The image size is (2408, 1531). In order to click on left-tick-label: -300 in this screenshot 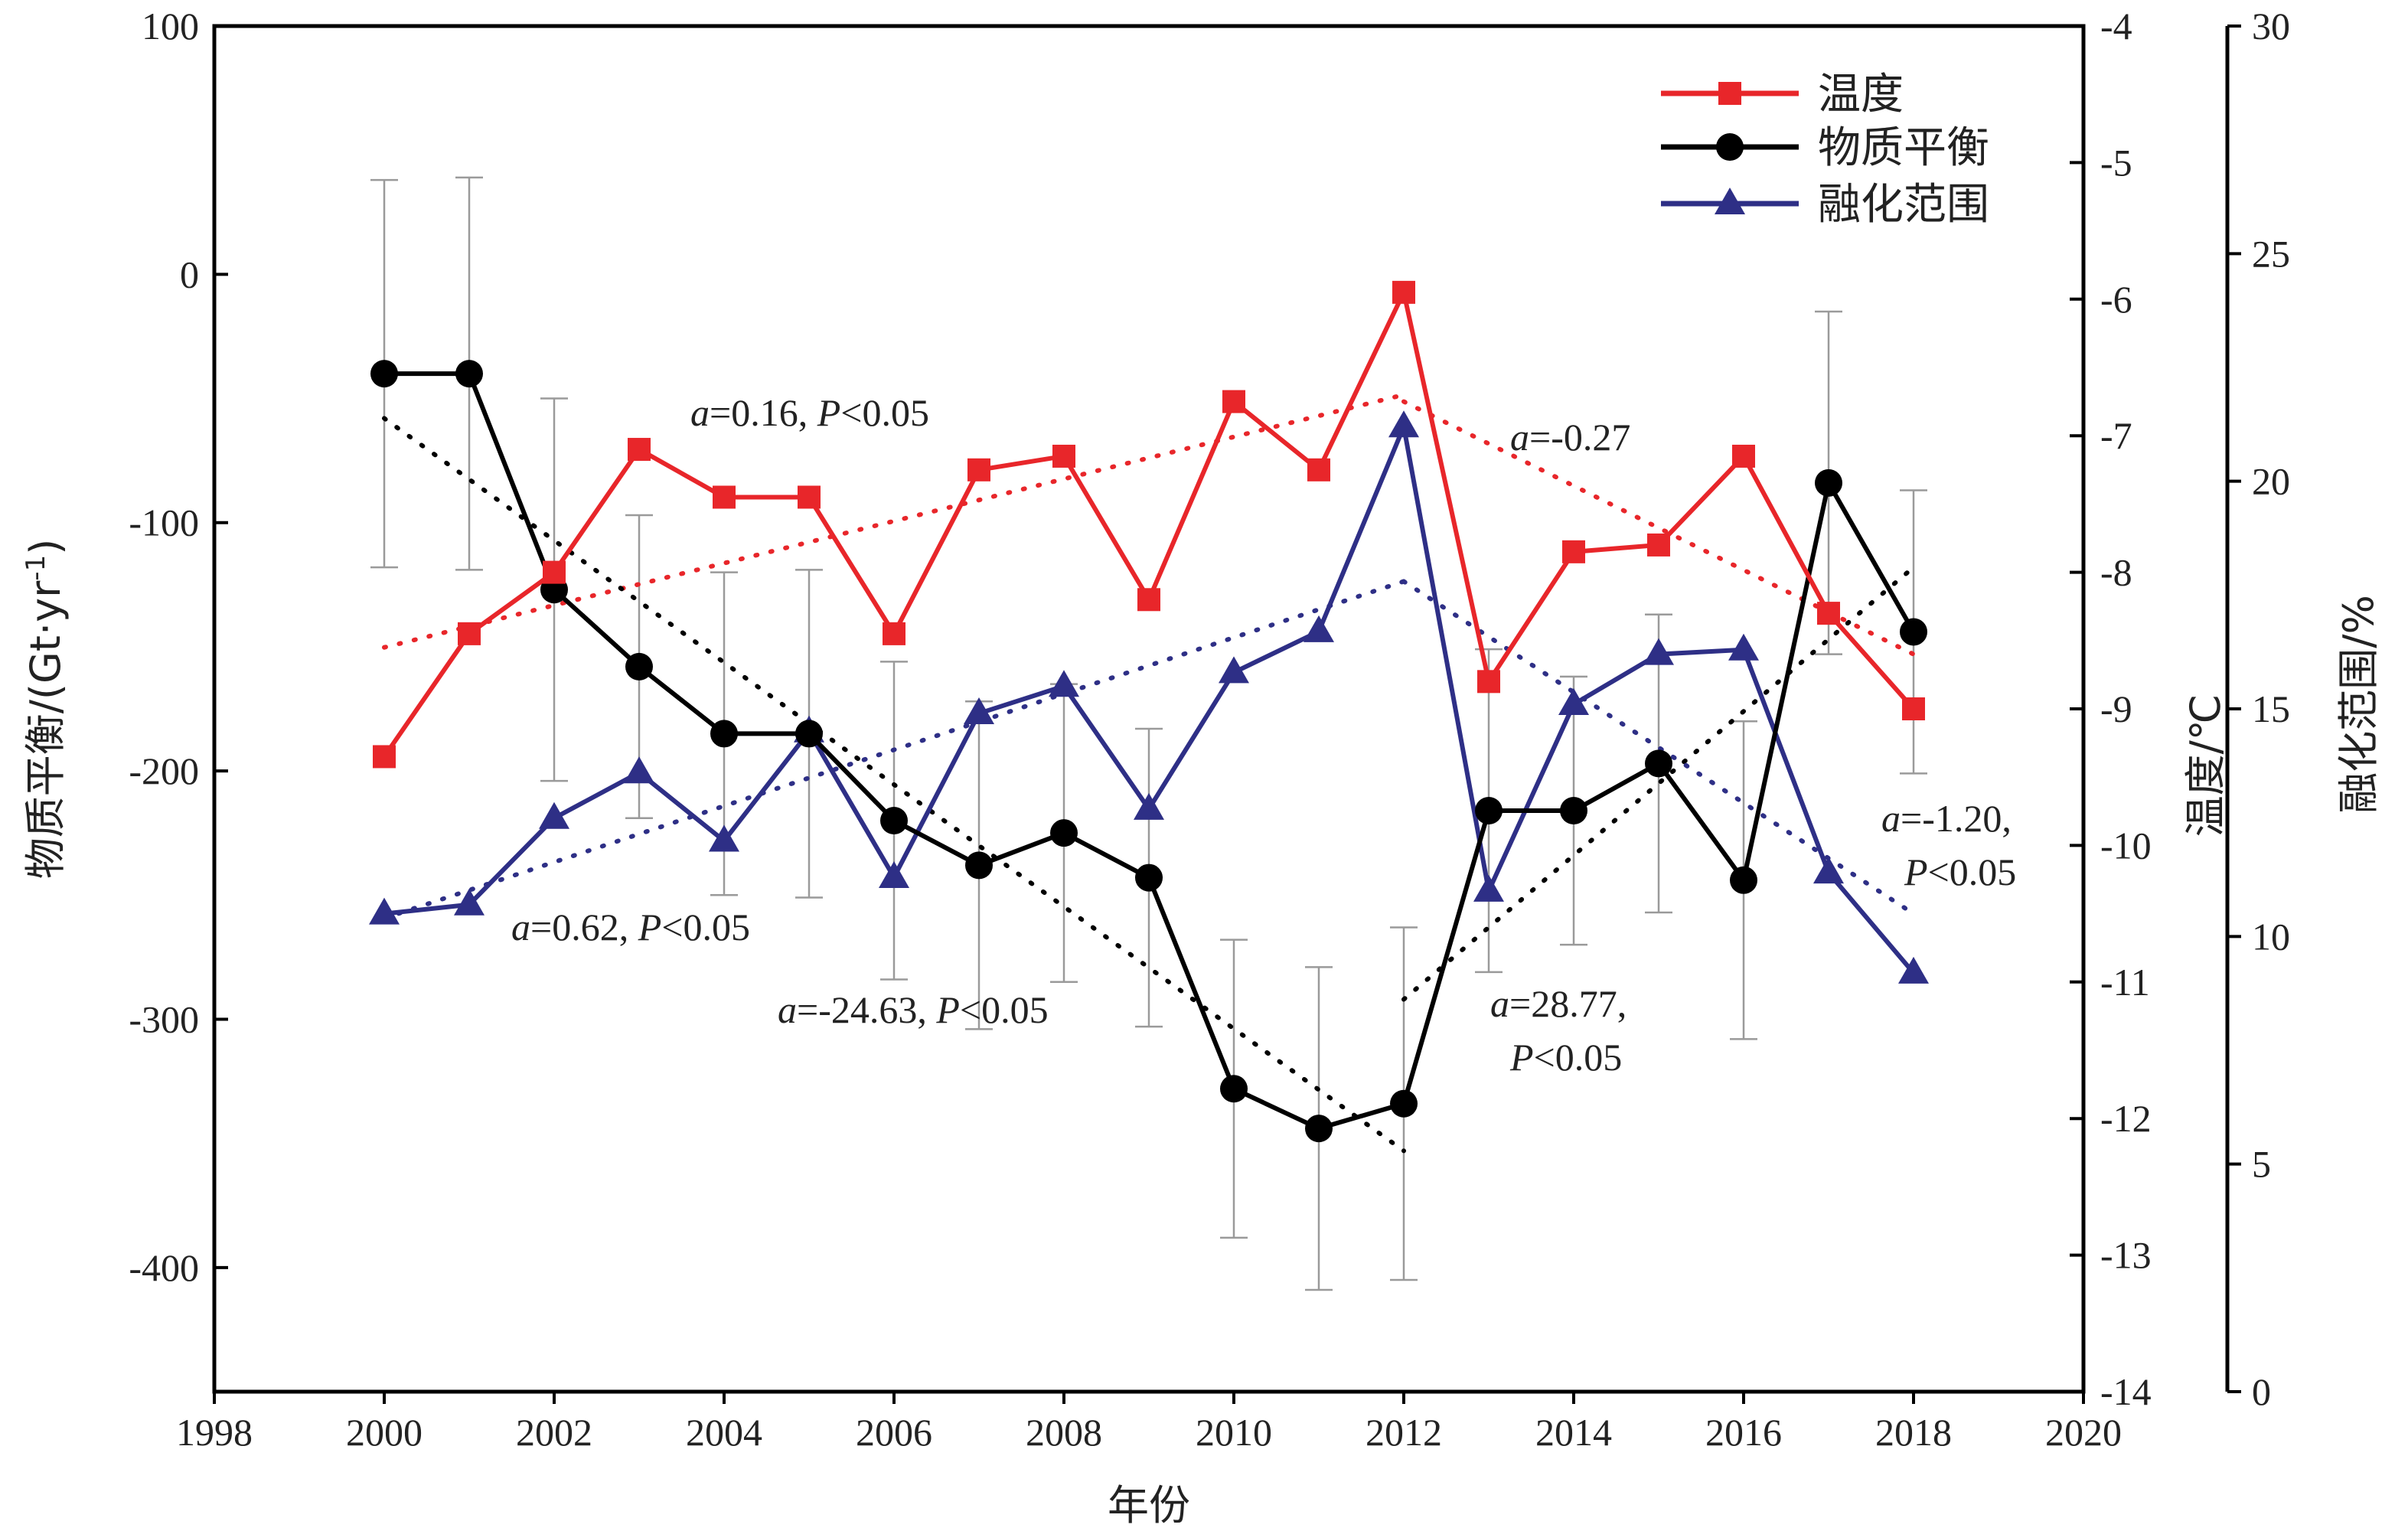, I will do `click(164, 1019)`.